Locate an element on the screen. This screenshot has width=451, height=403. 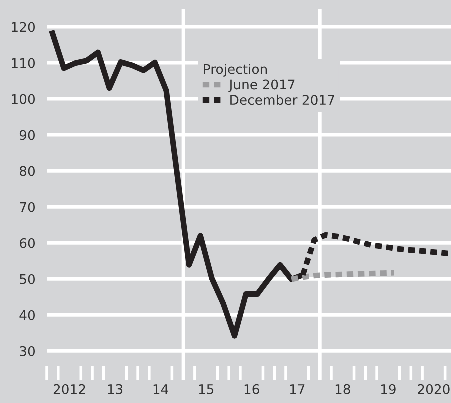
x-tick-label: 14 is located at coordinates (161, 389).